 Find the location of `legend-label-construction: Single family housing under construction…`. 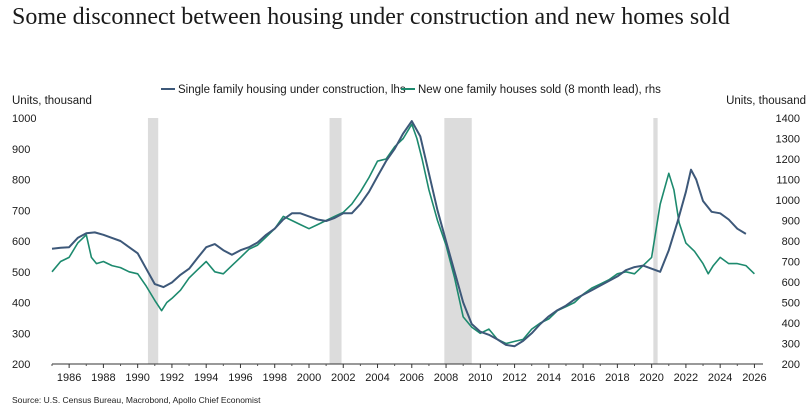

legend-label-construction: Single family housing under construction… is located at coordinates (292, 90).